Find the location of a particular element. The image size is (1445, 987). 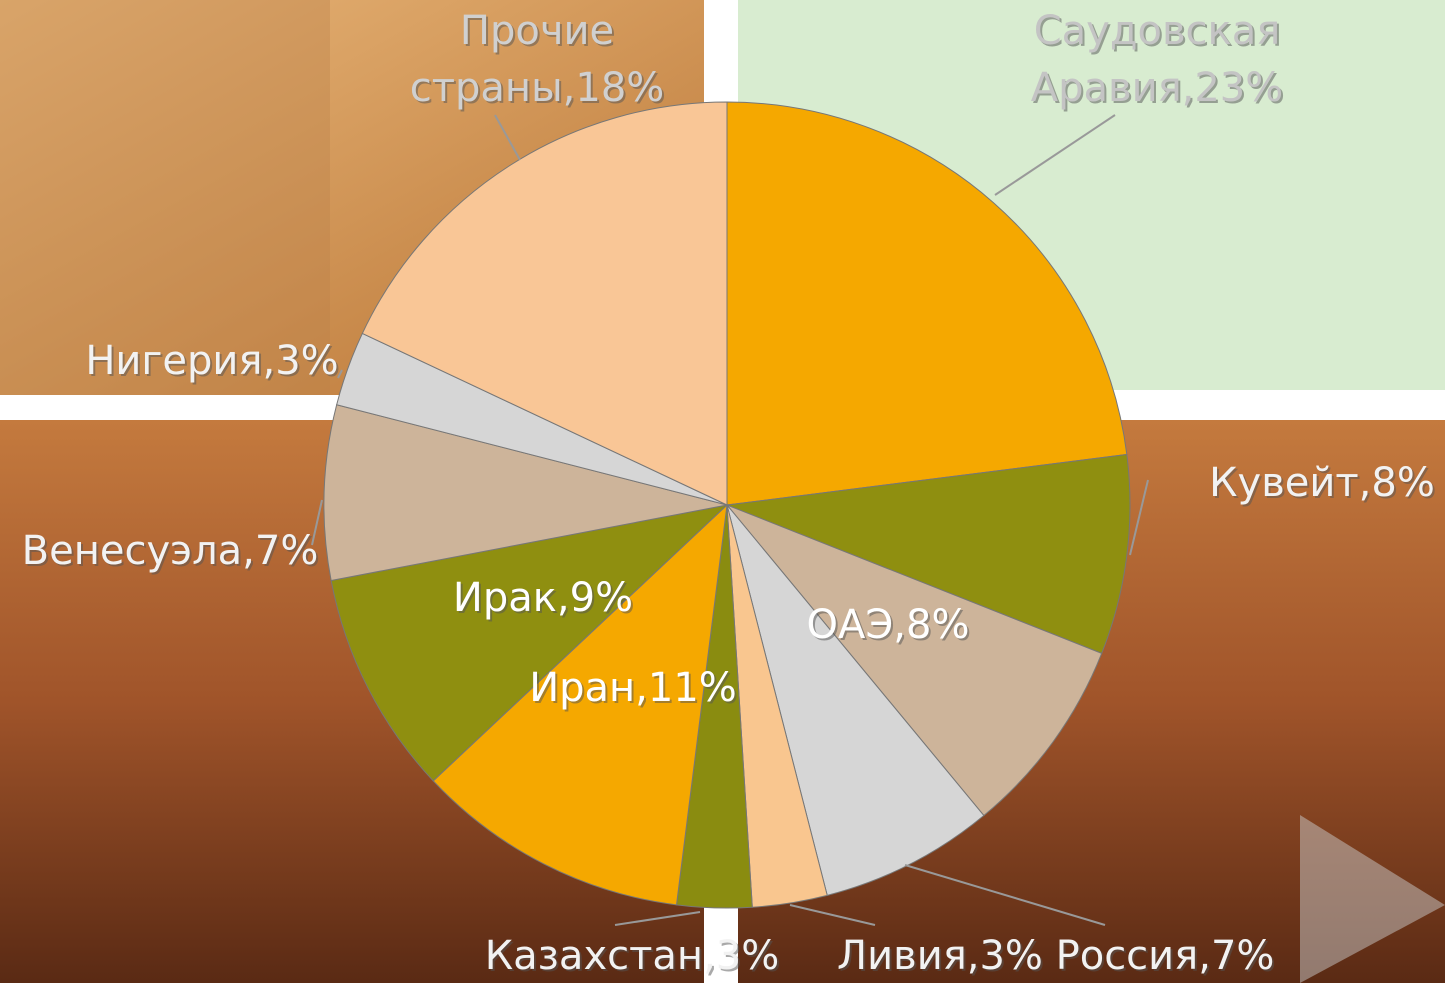

data-label: Кувейт,8% is located at coordinates (1322, 483).